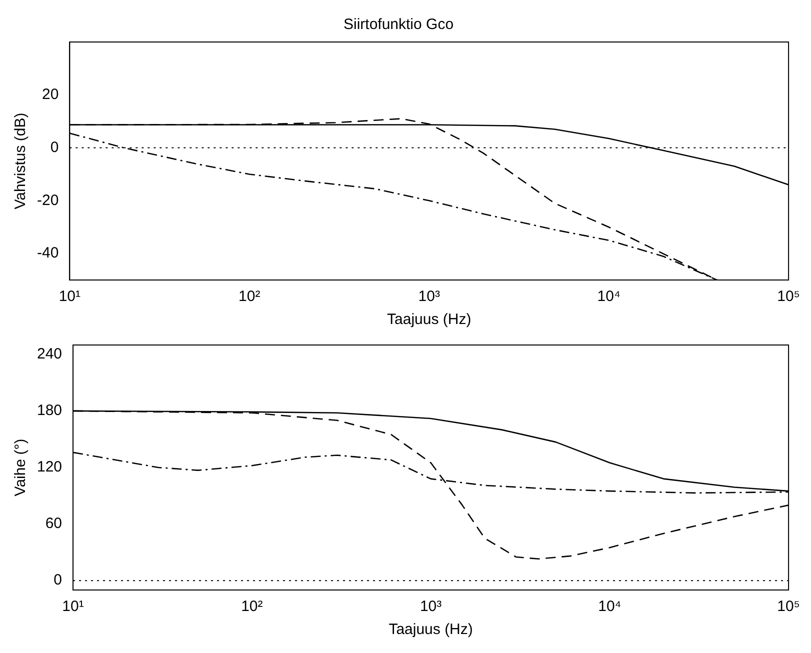  What do you see at coordinates (47, 253) in the screenshot?
I see `y-tick-label: -40` at bounding box center [47, 253].